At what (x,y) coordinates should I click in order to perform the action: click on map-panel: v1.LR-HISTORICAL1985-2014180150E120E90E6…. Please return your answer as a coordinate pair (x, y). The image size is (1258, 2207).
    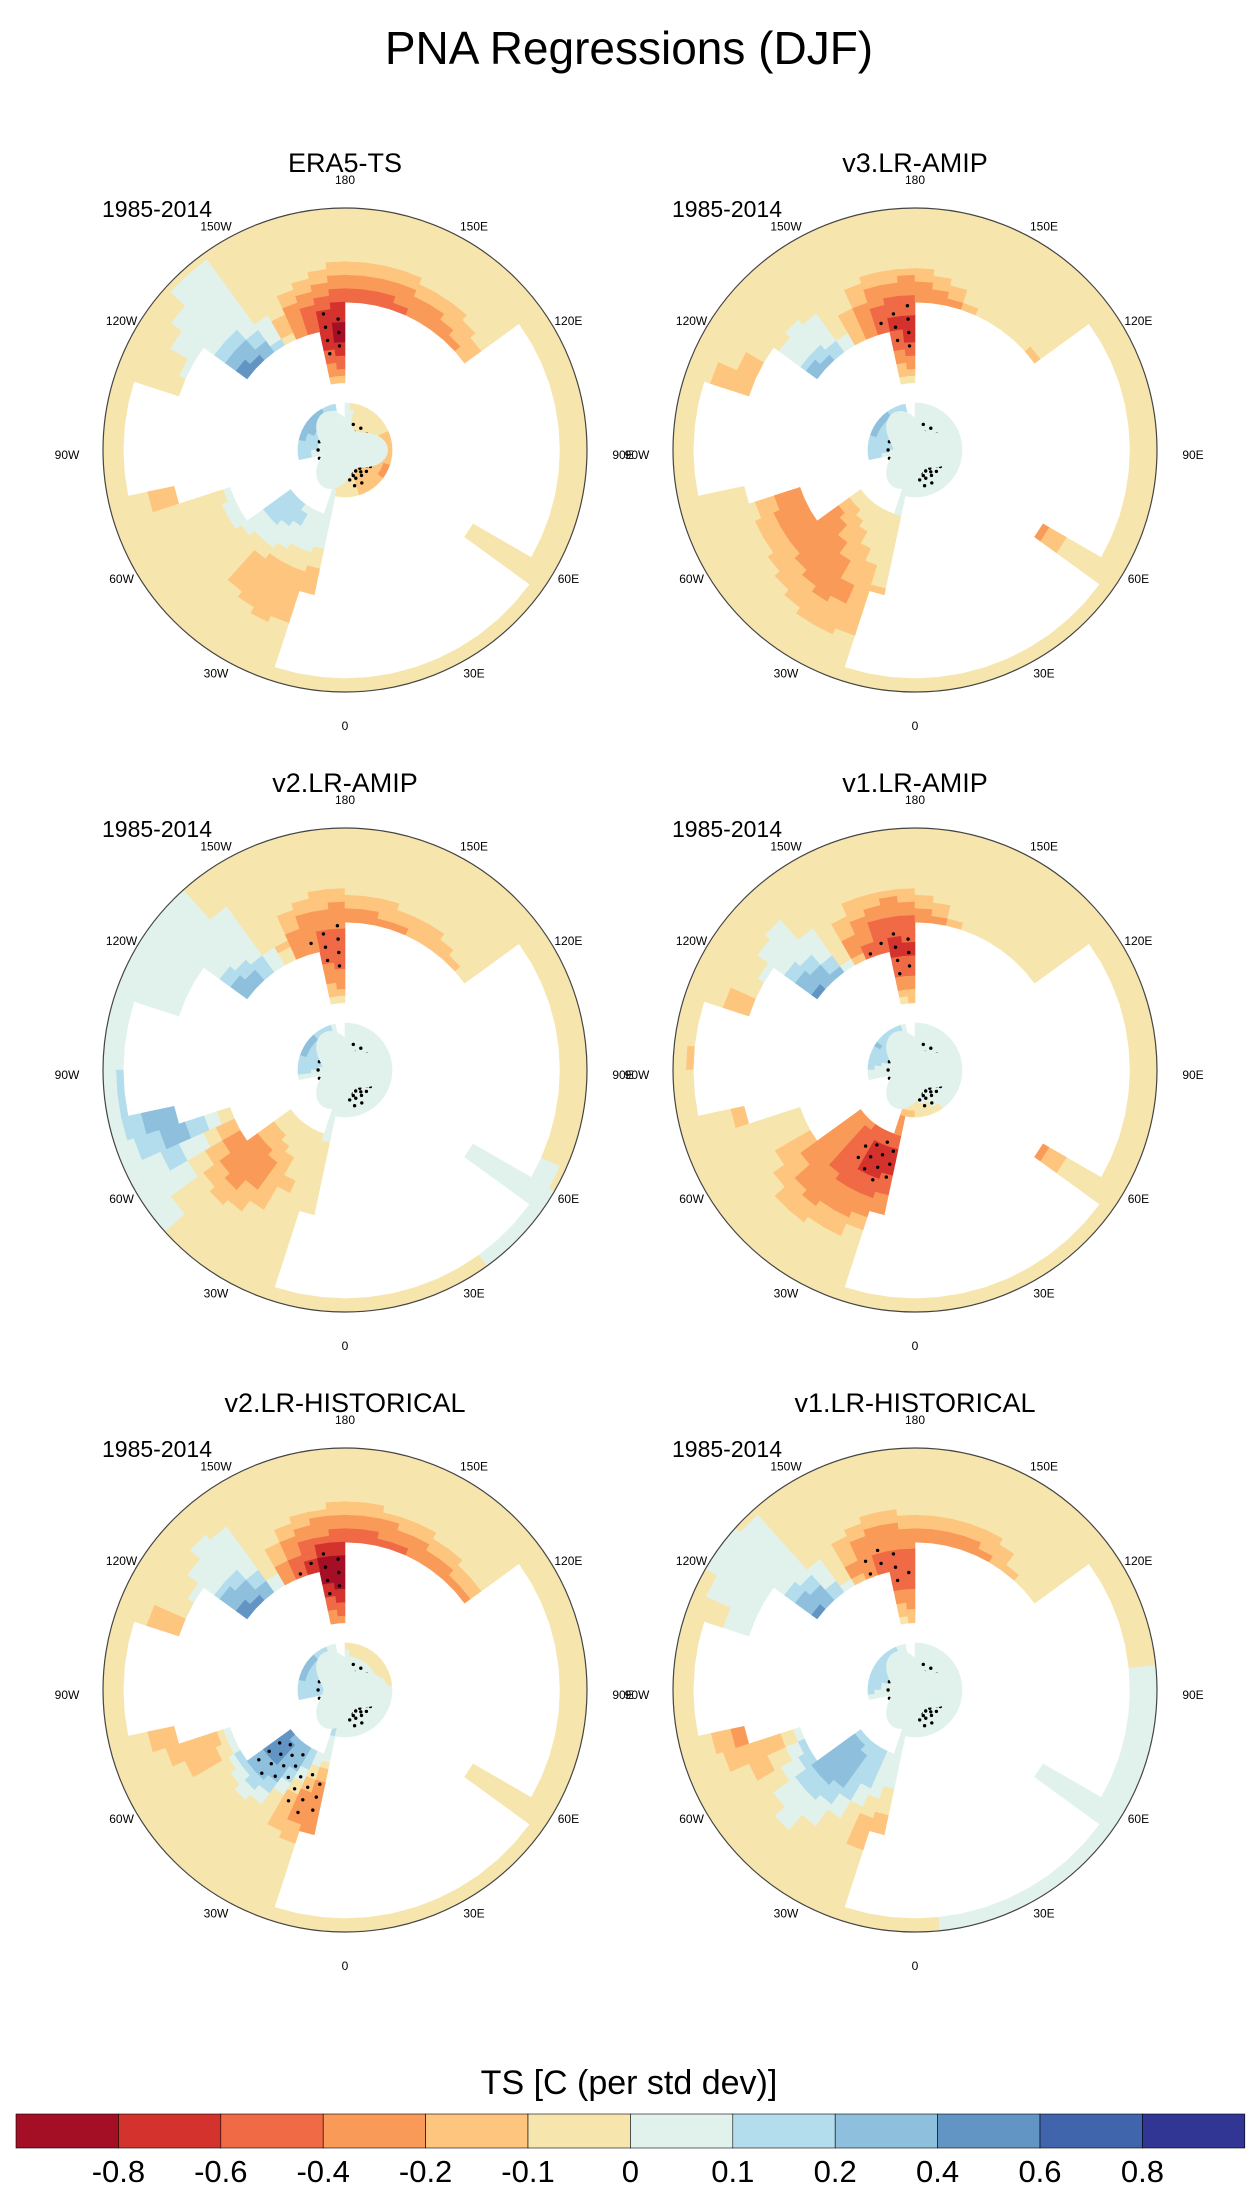
    Looking at the image, I should click on (914, 1680).